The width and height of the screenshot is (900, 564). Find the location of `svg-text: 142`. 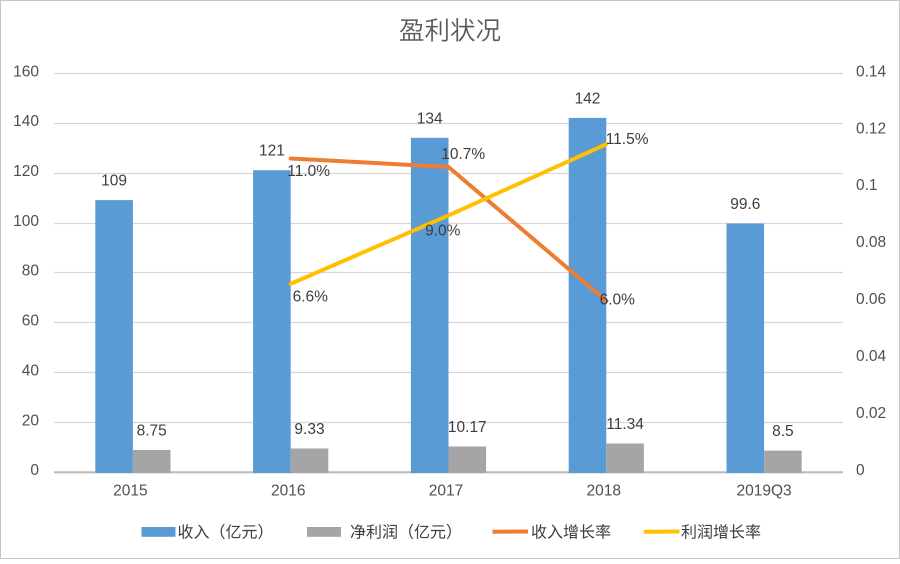

svg-text: 142 is located at coordinates (588, 98).